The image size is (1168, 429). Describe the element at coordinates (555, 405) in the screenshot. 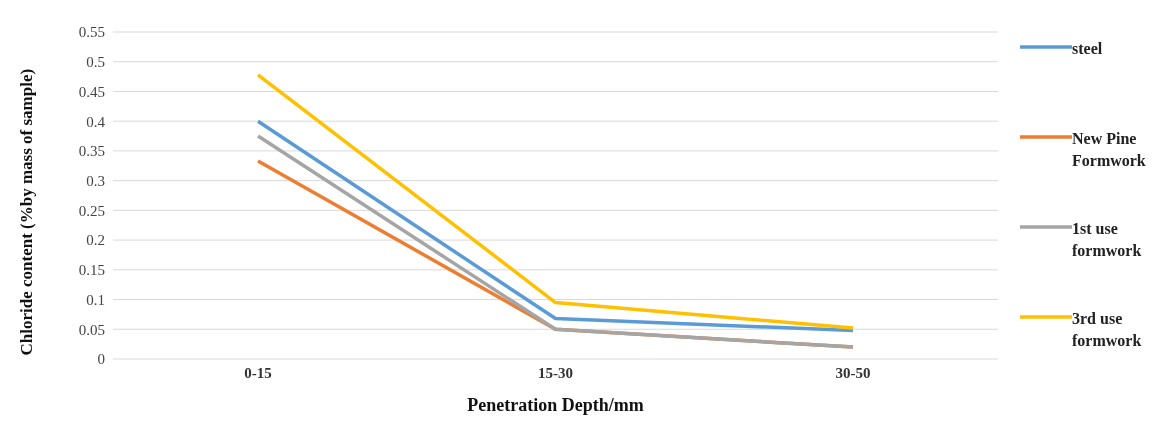

I see `x-axis-title: Penetration Depth/mm` at that location.